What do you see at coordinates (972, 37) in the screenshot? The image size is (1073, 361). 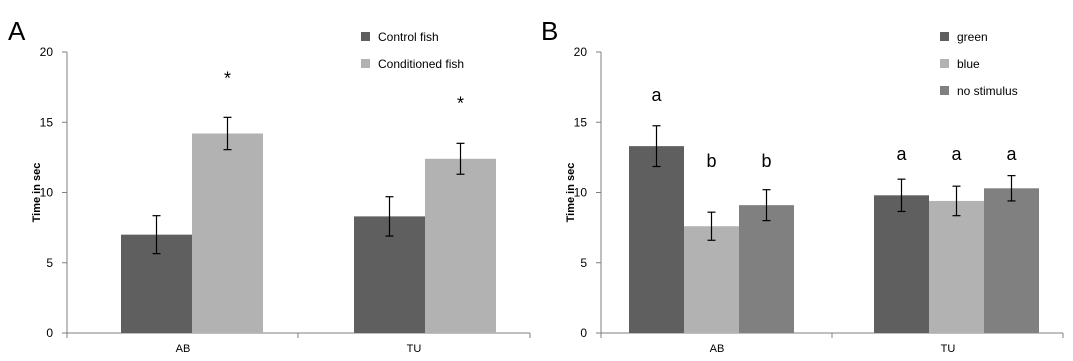 I see `legend-label: green` at bounding box center [972, 37].